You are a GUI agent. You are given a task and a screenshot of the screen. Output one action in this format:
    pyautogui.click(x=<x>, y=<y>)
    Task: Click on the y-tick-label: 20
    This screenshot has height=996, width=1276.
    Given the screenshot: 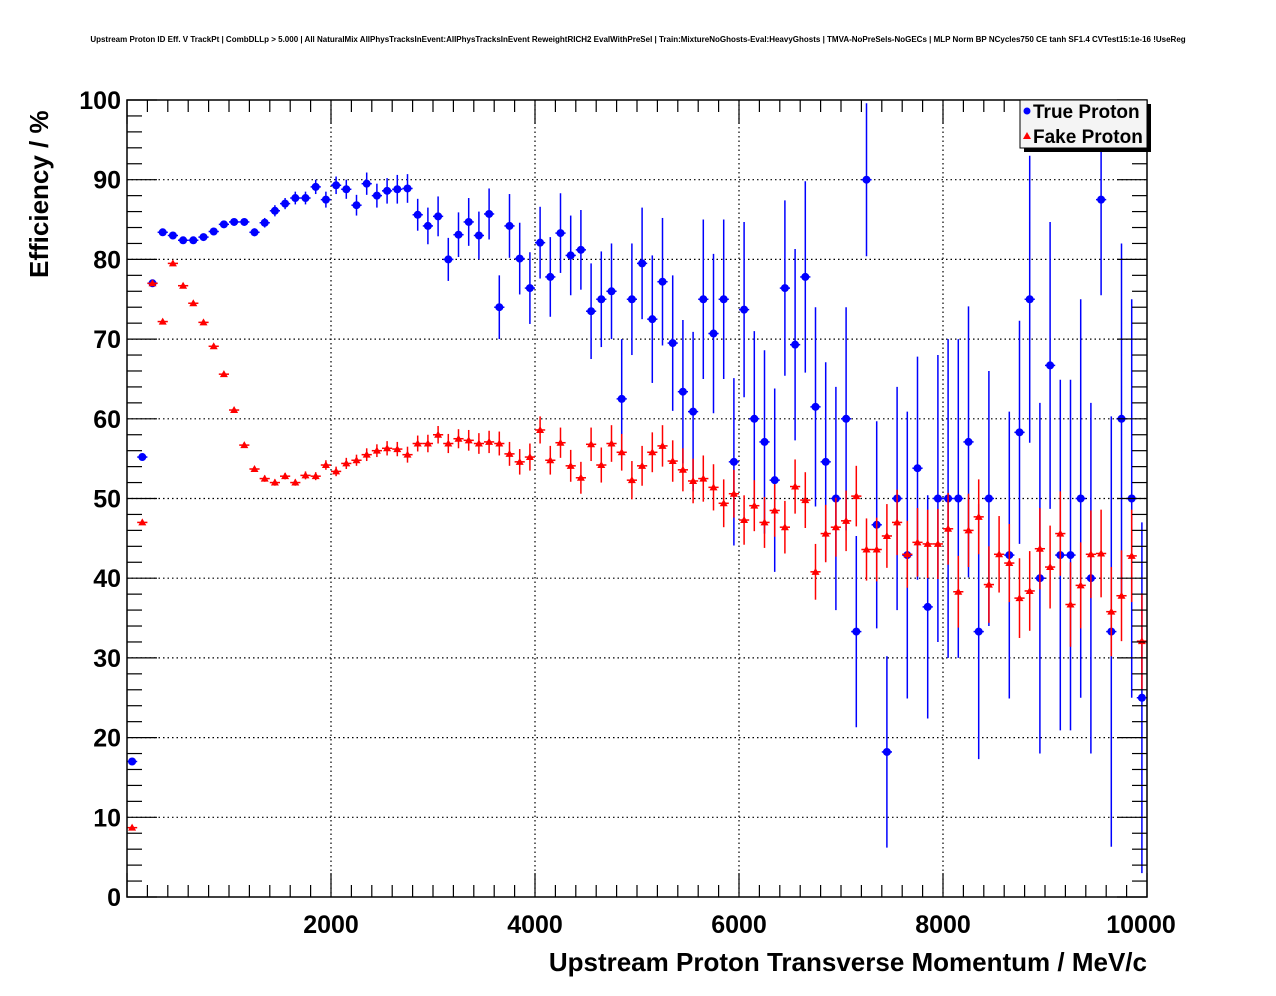 What is the action you would take?
    pyautogui.click(x=107, y=739)
    